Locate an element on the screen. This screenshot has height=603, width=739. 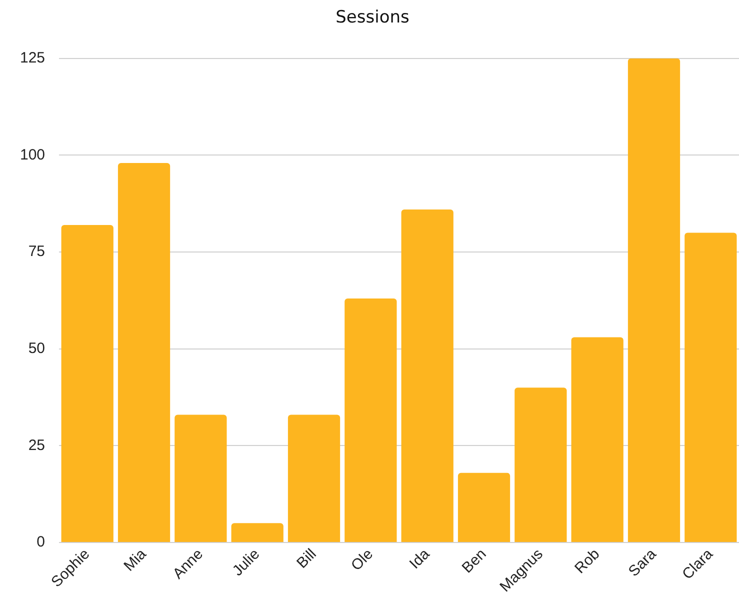
x-tick-label: Ben is located at coordinates (474, 561).